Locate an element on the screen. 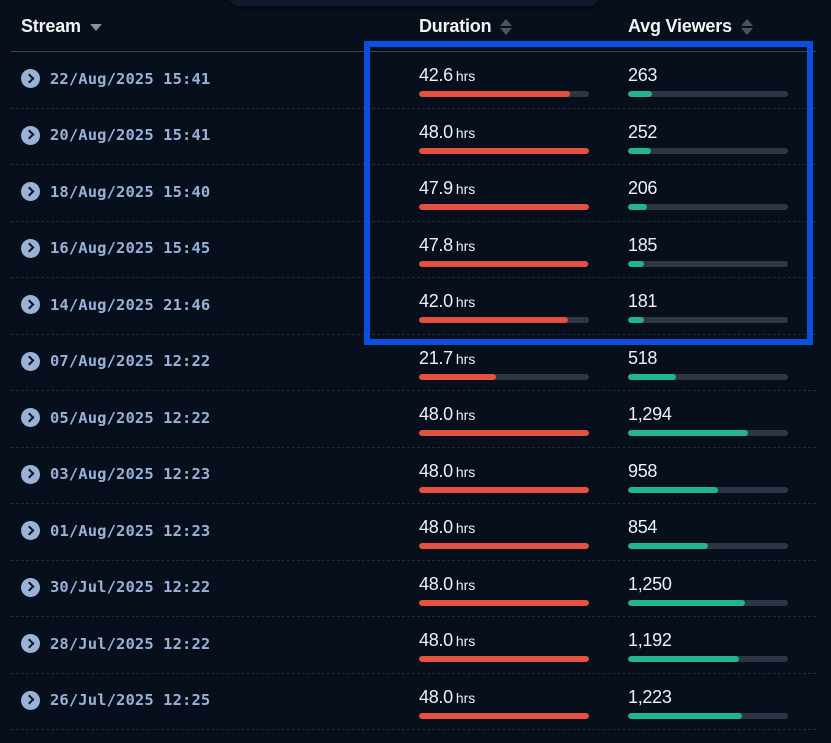 This screenshot has width=831, height=743. dropdown-popover-edge is located at coordinates (414, 3).